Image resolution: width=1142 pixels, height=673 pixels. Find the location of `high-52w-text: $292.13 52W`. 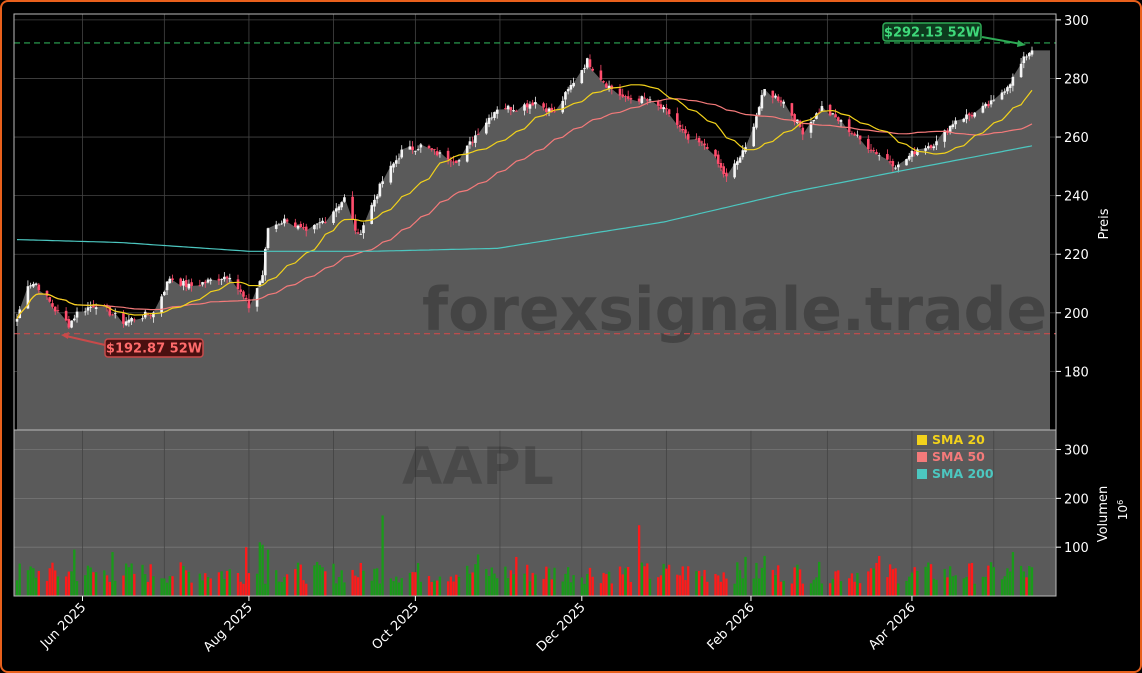

high-52w-text: $292.13 52W is located at coordinates (932, 33).